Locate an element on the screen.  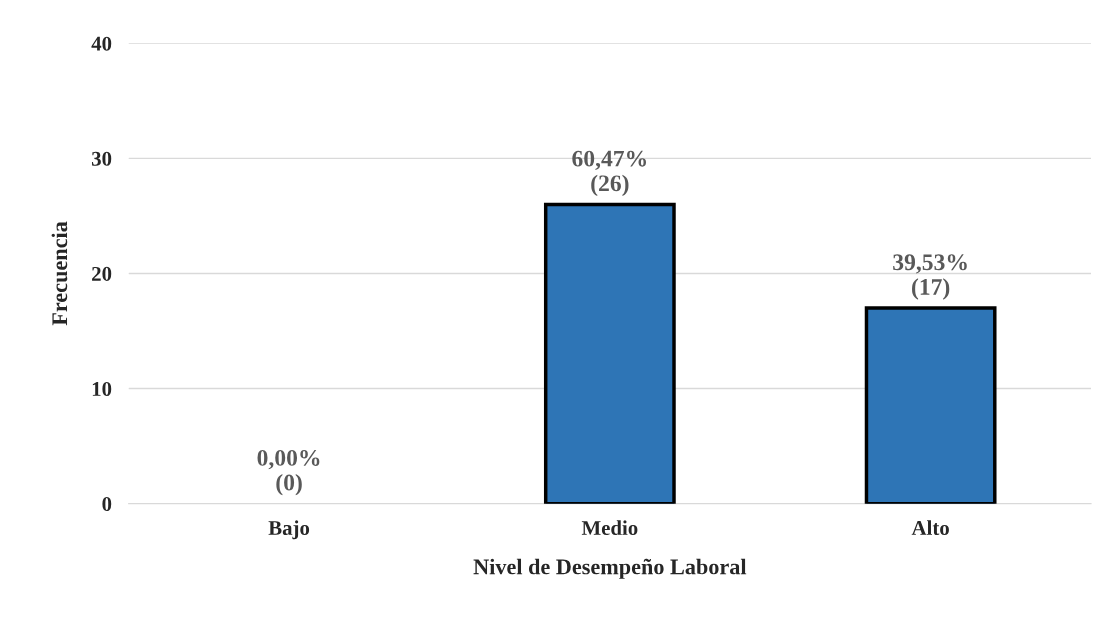
x-tick-label: Bajo is located at coordinates (289, 530).